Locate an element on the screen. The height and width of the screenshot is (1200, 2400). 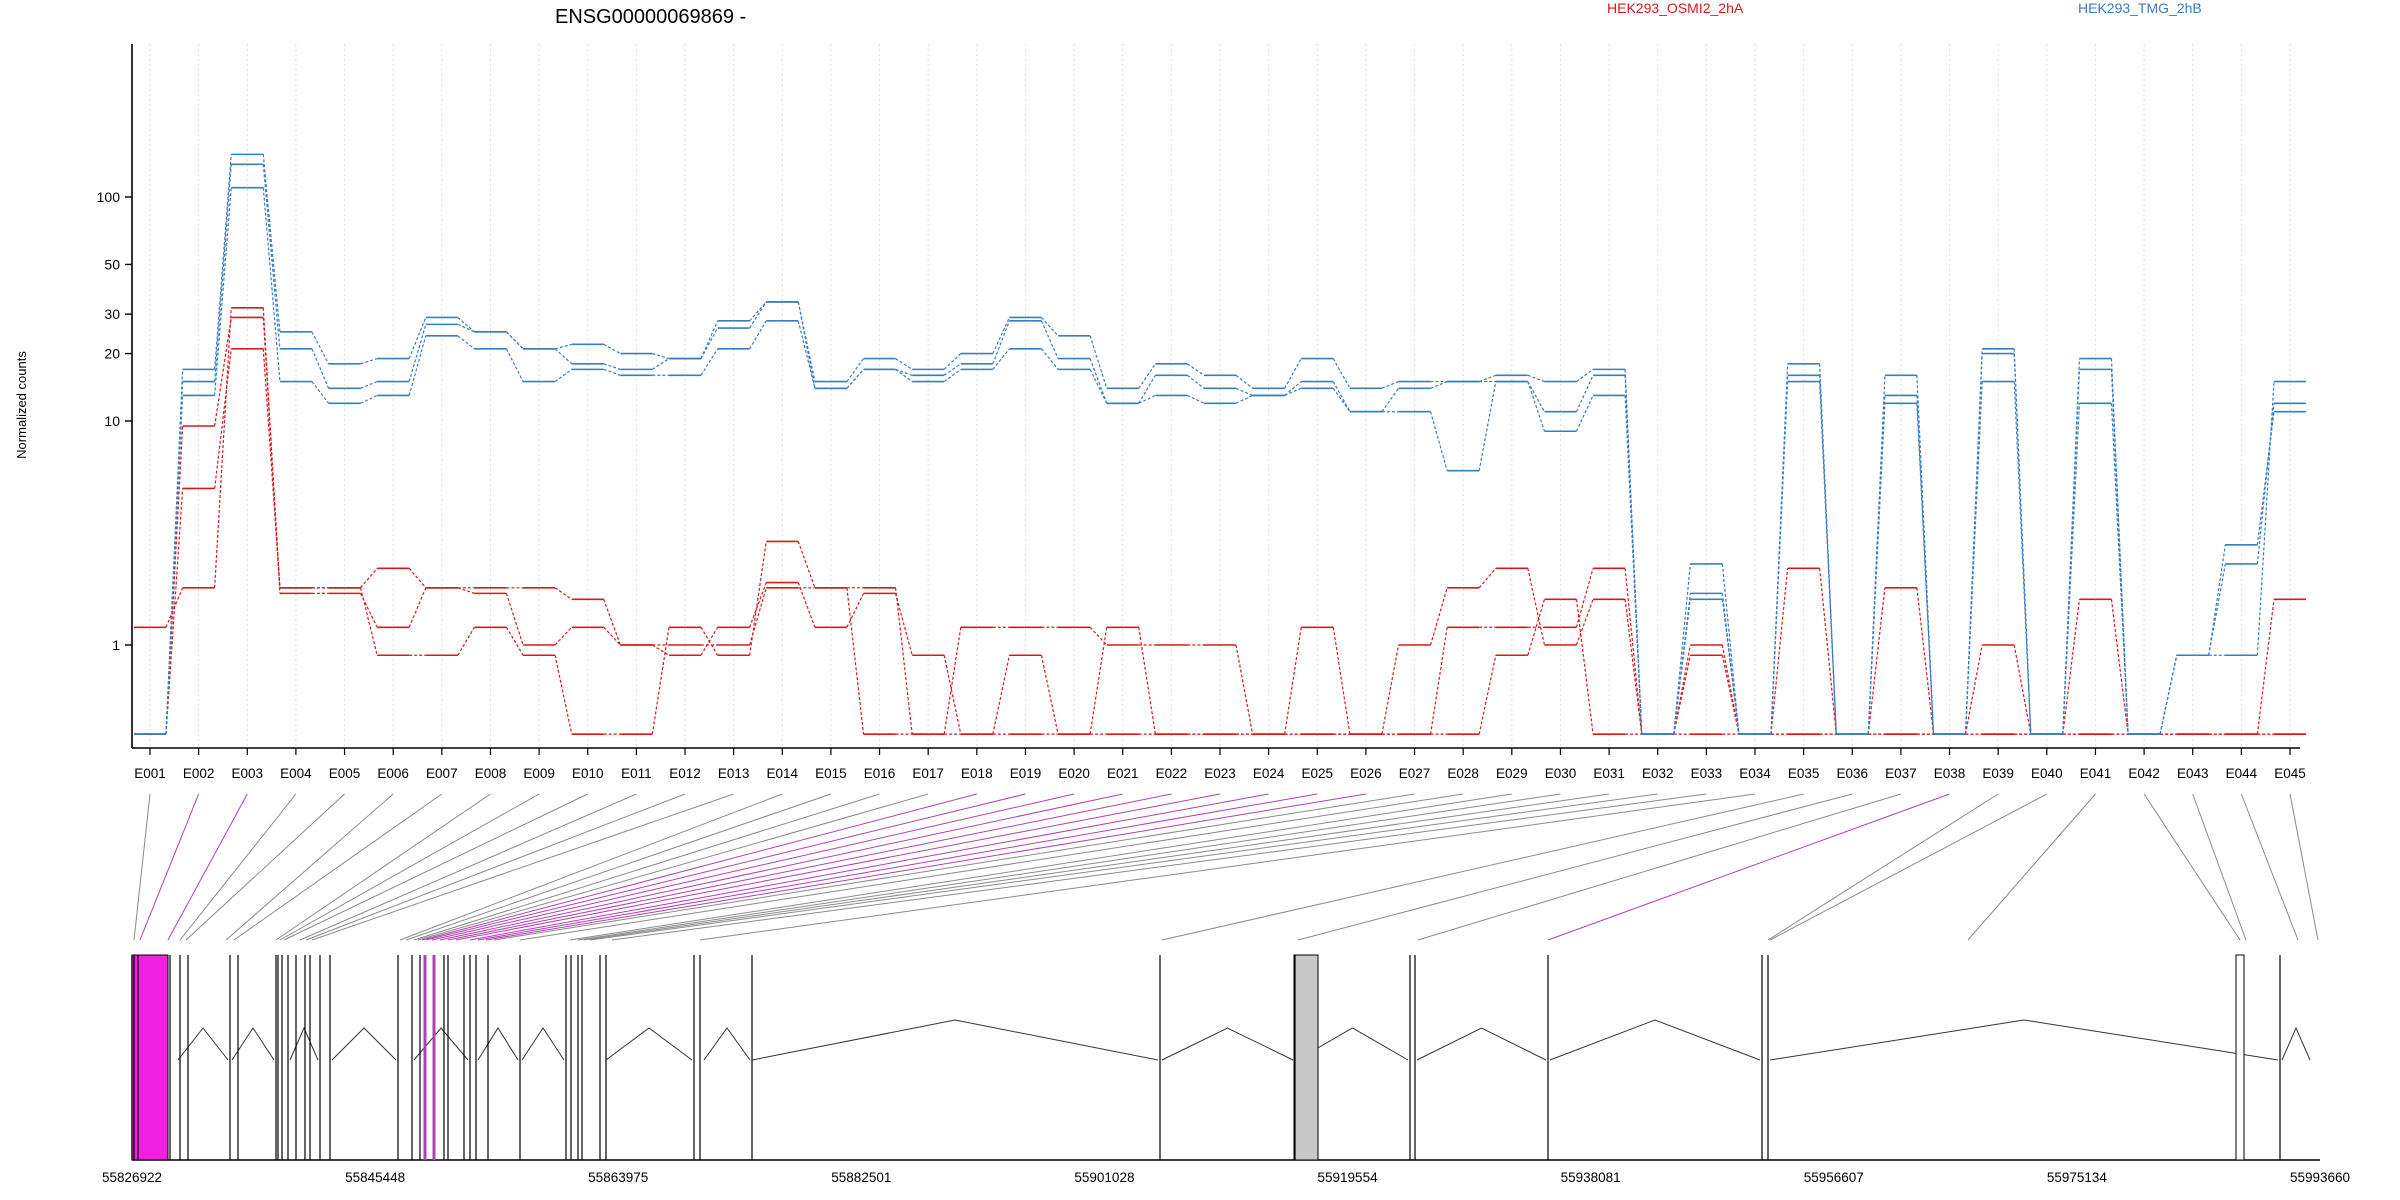
x-tick-label: E038 is located at coordinates (1950, 773).